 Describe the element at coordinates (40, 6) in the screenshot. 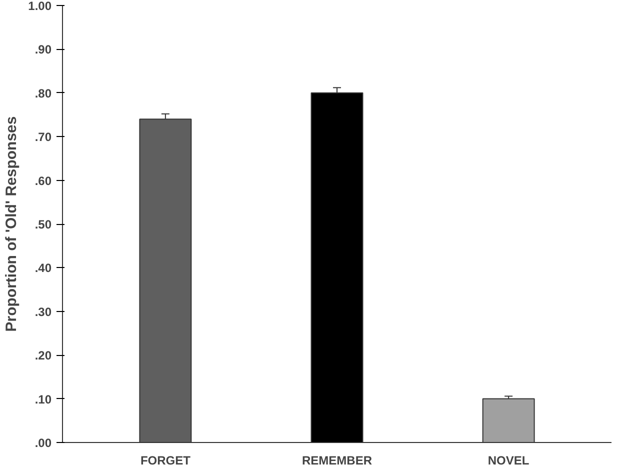

I see `y-tick-label: 1.00` at that location.